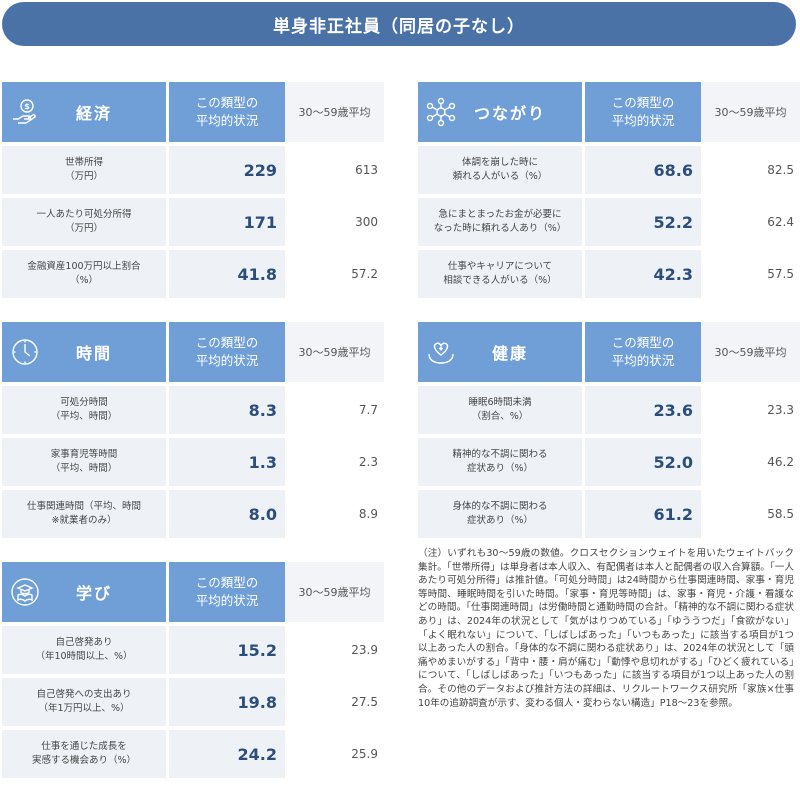 This screenshot has height=800, width=800. I want to click on category-header: 健康, so click(500, 352).